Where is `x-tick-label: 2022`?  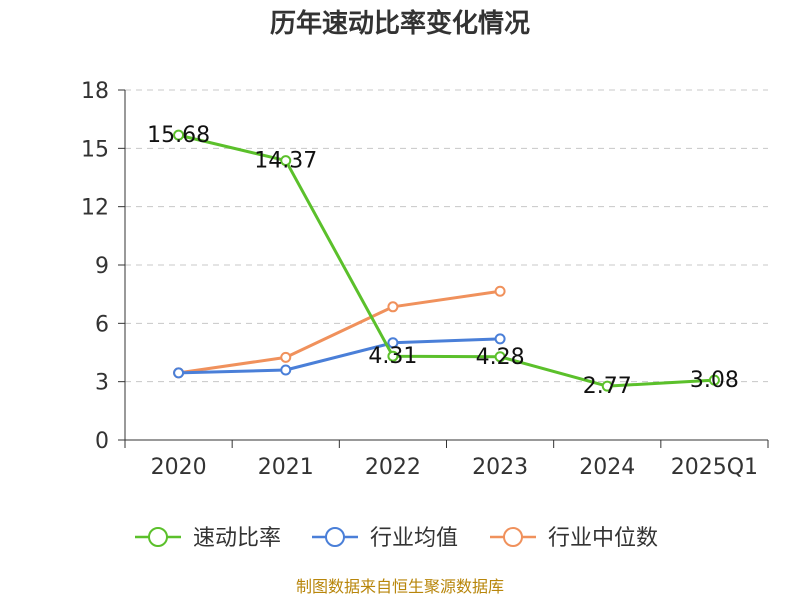
x-tick-label: 2022 is located at coordinates (393, 467).